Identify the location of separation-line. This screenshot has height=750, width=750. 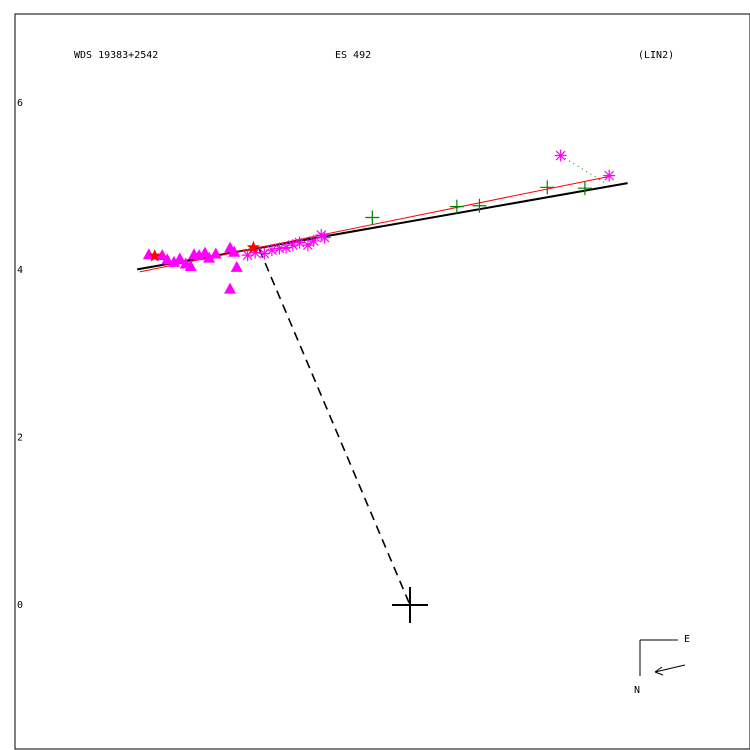
(334, 427).